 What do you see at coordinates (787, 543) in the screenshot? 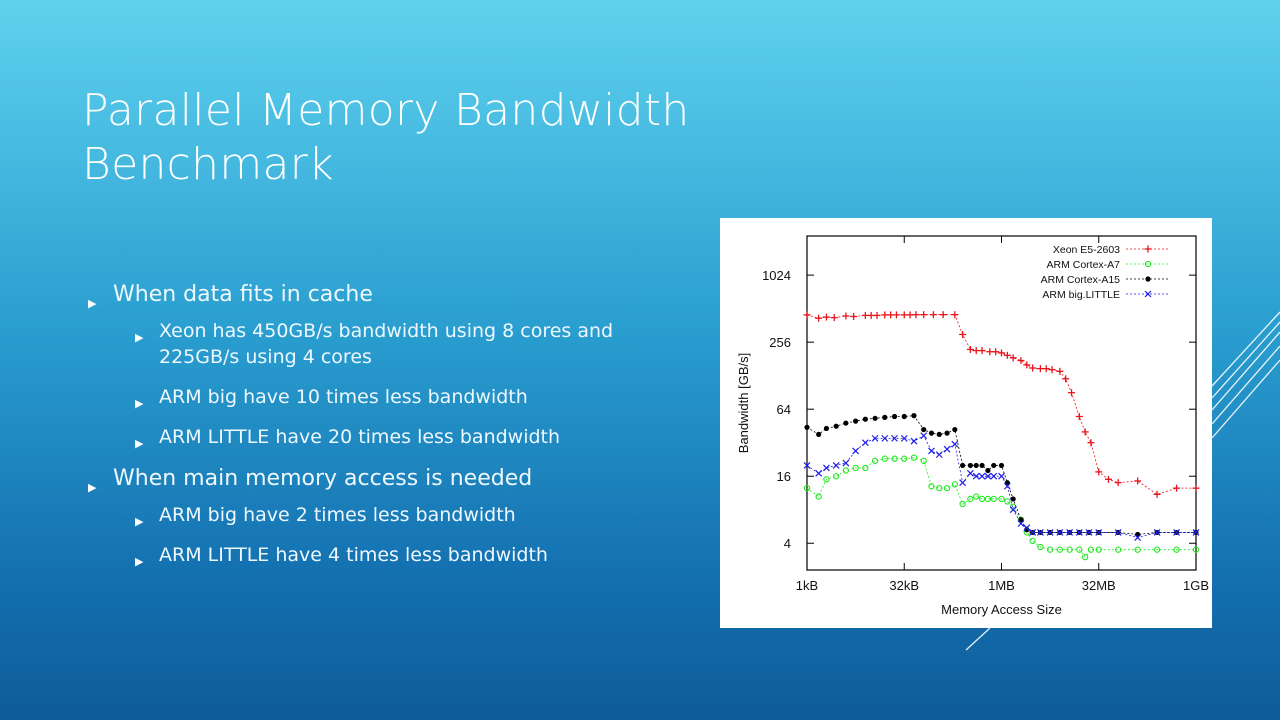
I see `y-tick-label: 4` at bounding box center [787, 543].